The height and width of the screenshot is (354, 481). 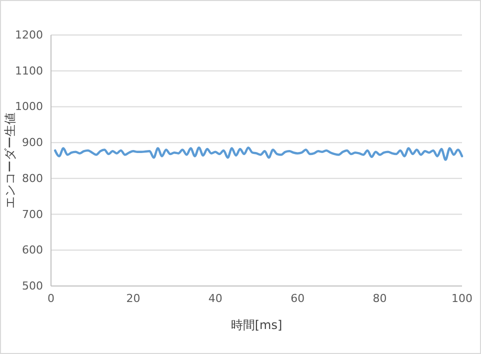 What do you see at coordinates (215, 298) in the screenshot?
I see `x-tick-label: 40` at bounding box center [215, 298].